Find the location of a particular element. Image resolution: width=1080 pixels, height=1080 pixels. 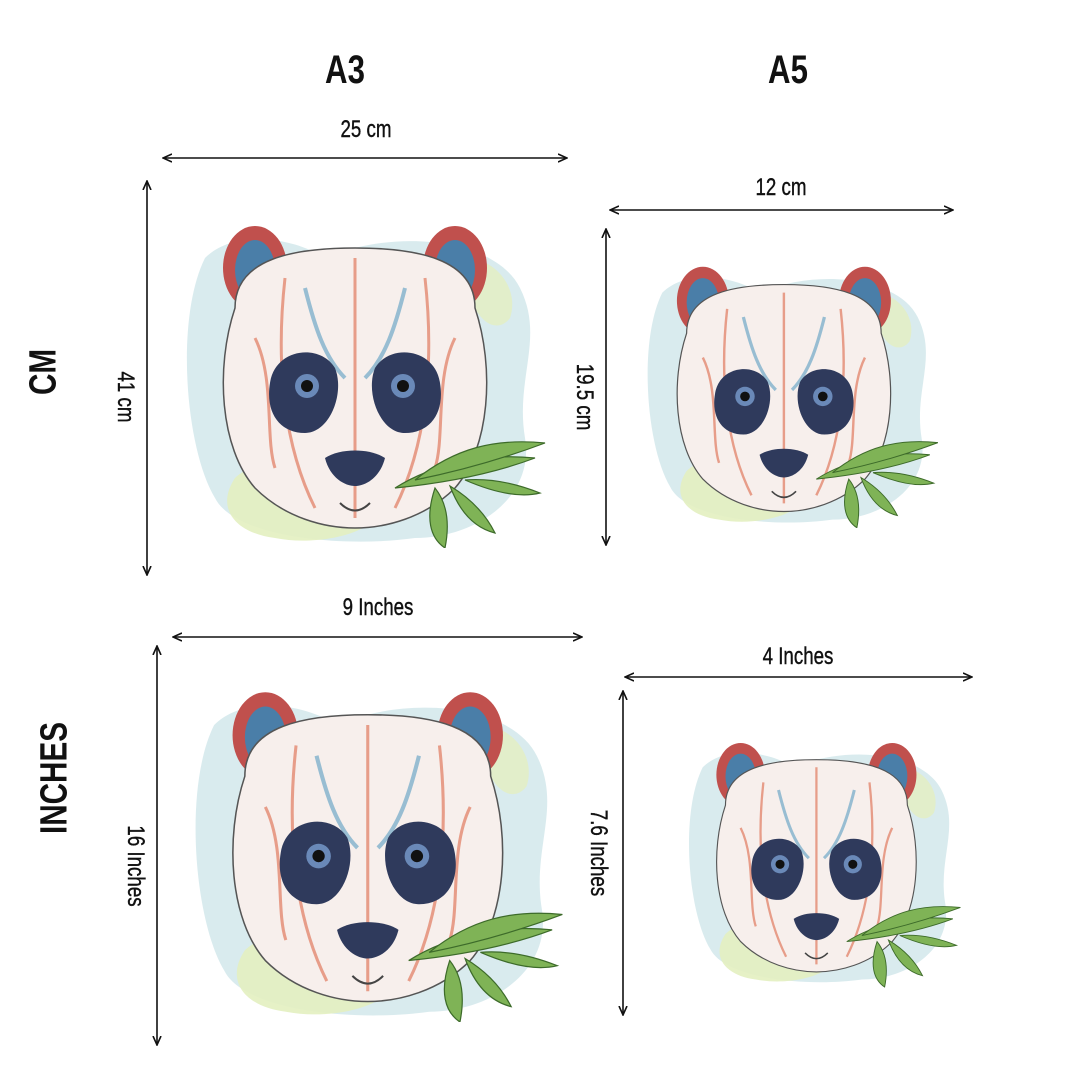

panda-illustration-cm-a3 is located at coordinates (365, 383).